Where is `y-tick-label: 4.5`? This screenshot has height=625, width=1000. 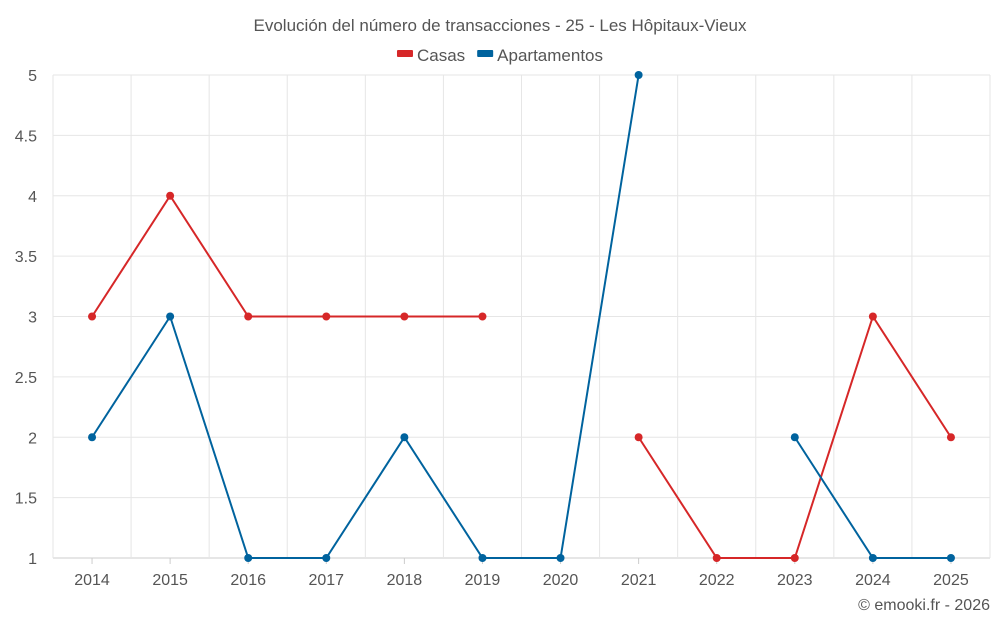 y-tick-label: 4.5 is located at coordinates (26, 136).